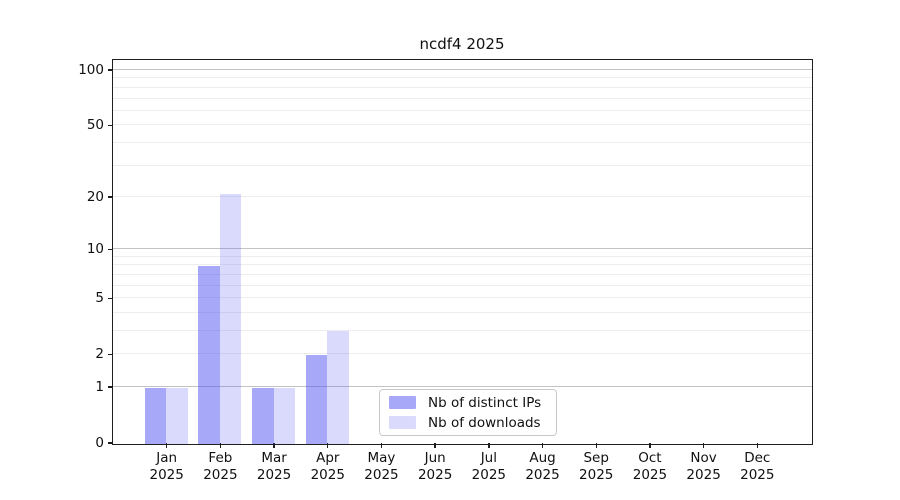  I want to click on bar-mar-downloads, so click(284, 415).